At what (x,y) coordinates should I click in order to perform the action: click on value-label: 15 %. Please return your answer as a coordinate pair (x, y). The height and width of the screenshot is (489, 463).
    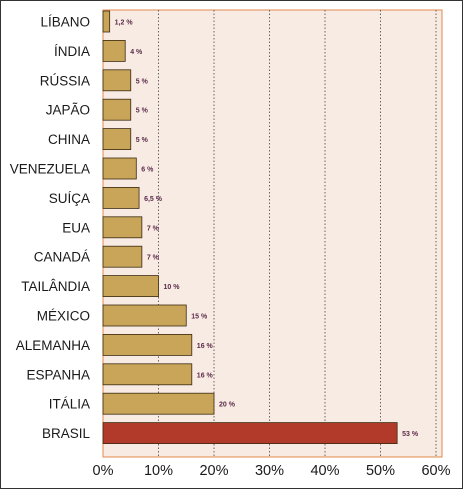
    Looking at the image, I should click on (199, 317).